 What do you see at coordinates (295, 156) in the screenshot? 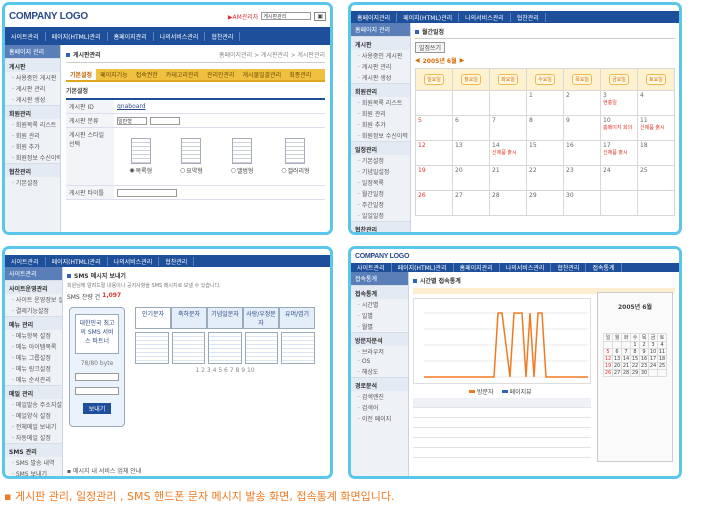
I see `board-style-option: ○ 갤러리형` at bounding box center [295, 156].